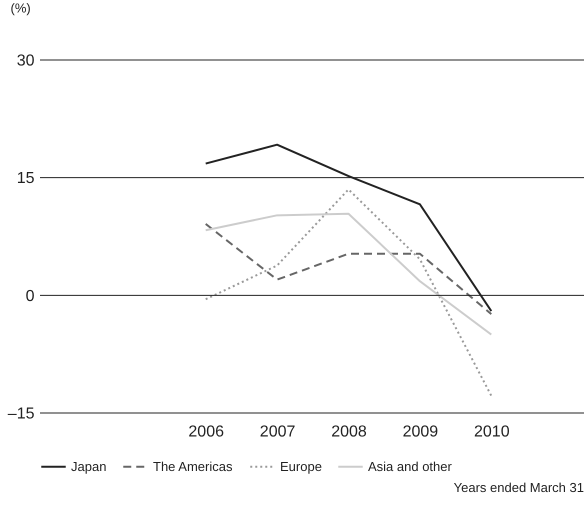 This screenshot has width=584, height=513. I want to click on y-tick-label: –15, so click(21, 414).